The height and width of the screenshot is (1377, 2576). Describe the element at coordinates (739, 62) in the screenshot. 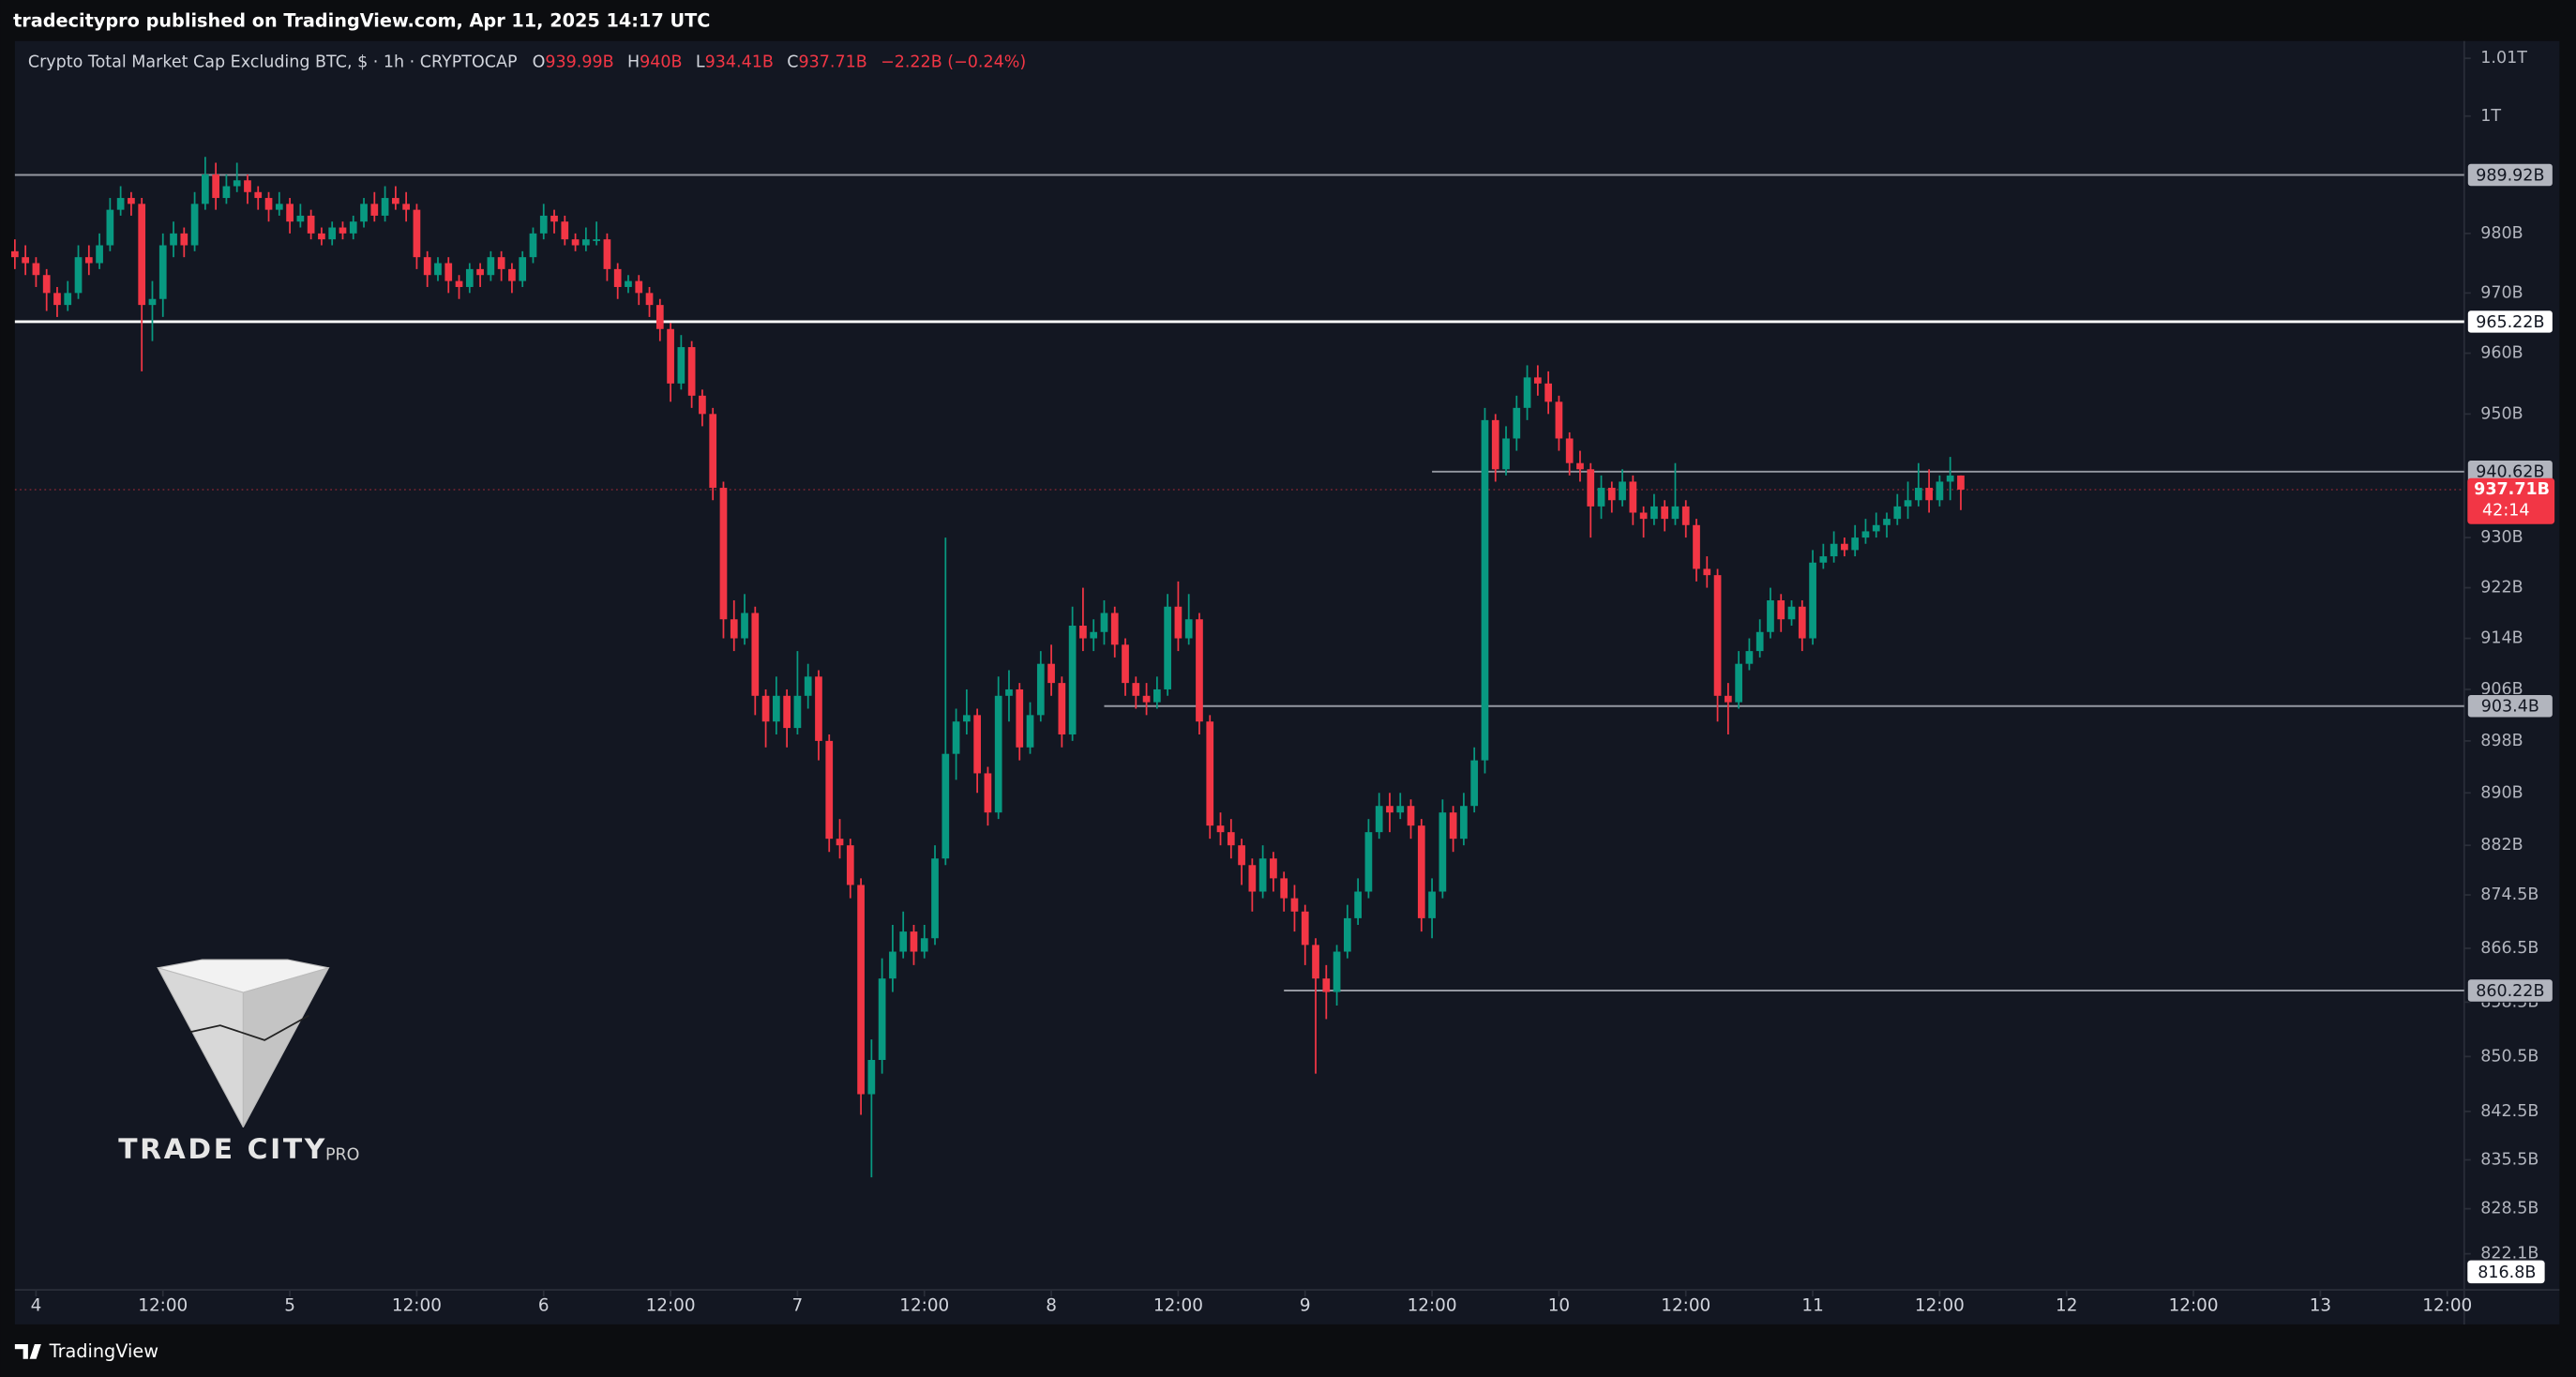

I see `legend-l: 934.41B` at that location.